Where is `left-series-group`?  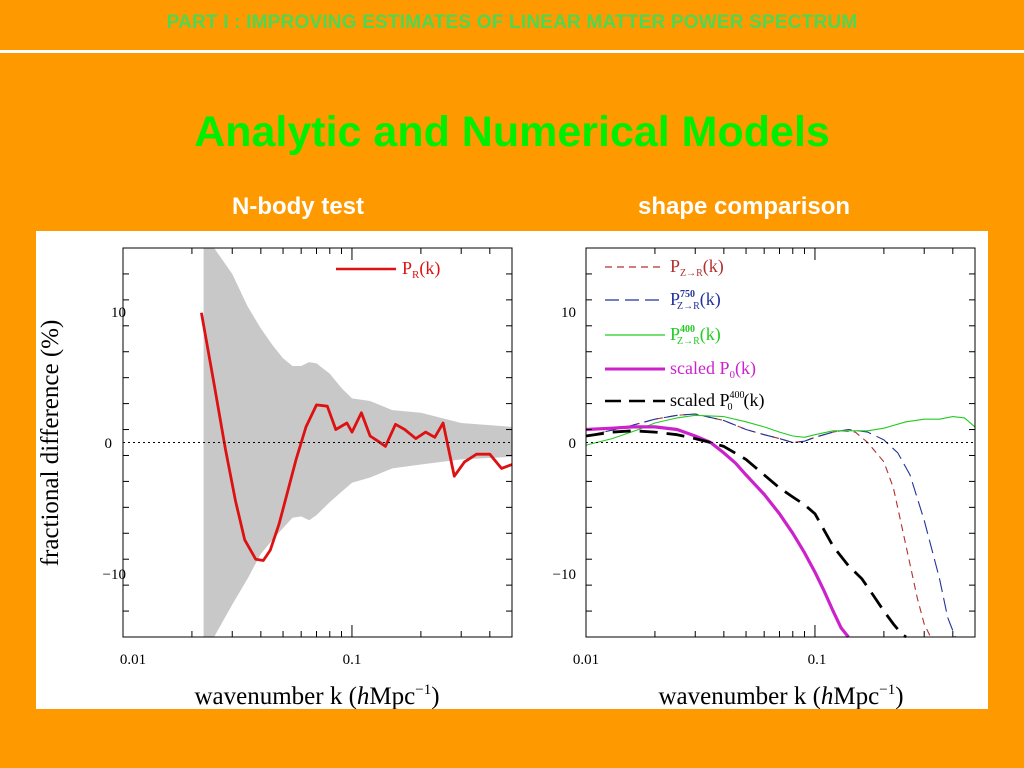 left-series-group is located at coordinates (356, 437).